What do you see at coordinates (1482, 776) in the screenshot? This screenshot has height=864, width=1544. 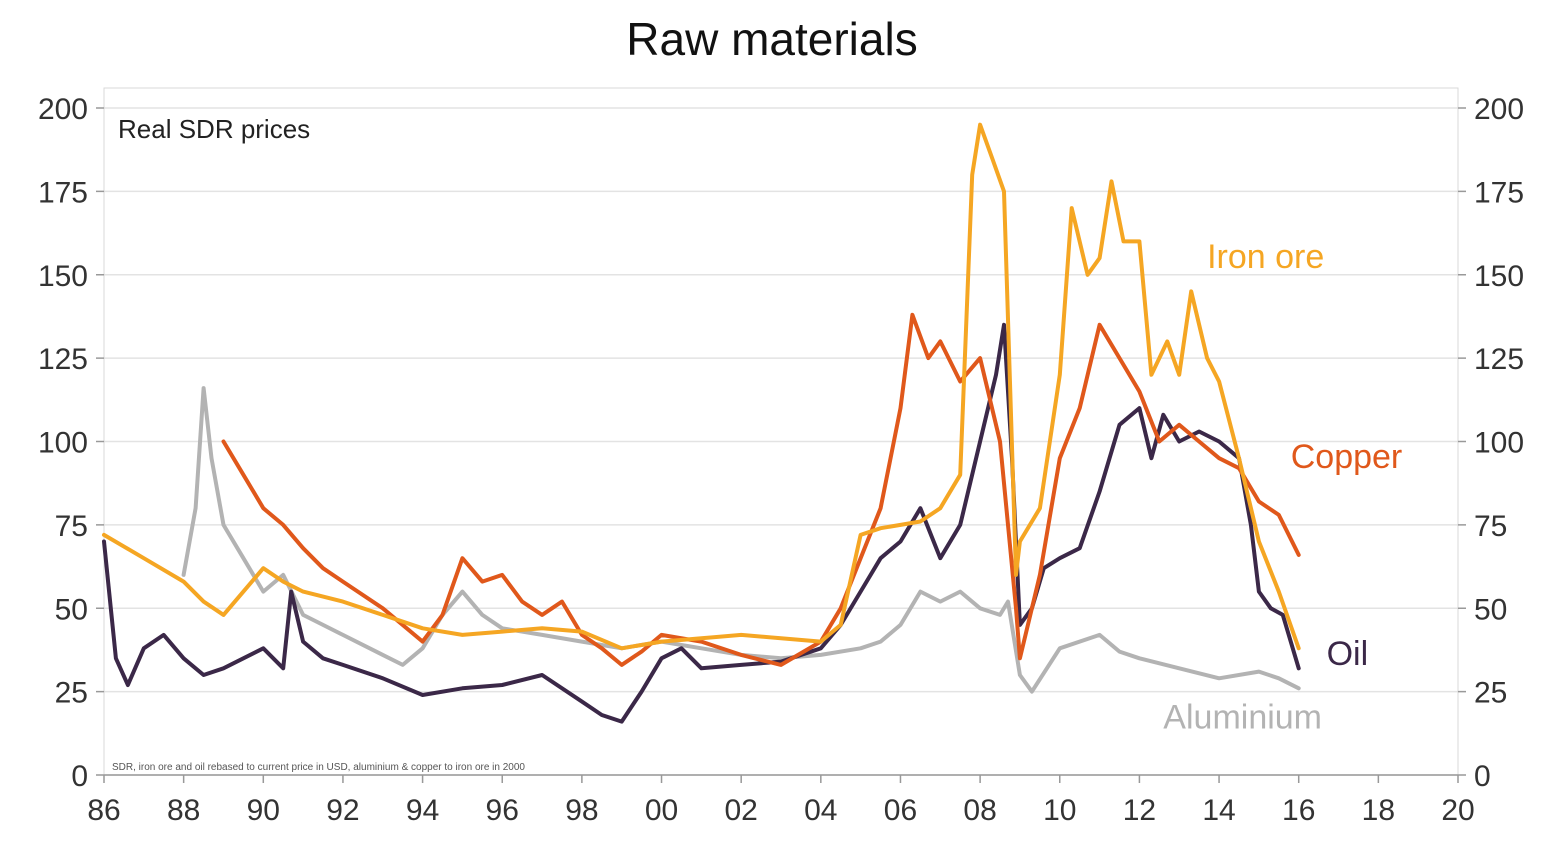 I see `y-tick-label-right: 0` at bounding box center [1482, 776].